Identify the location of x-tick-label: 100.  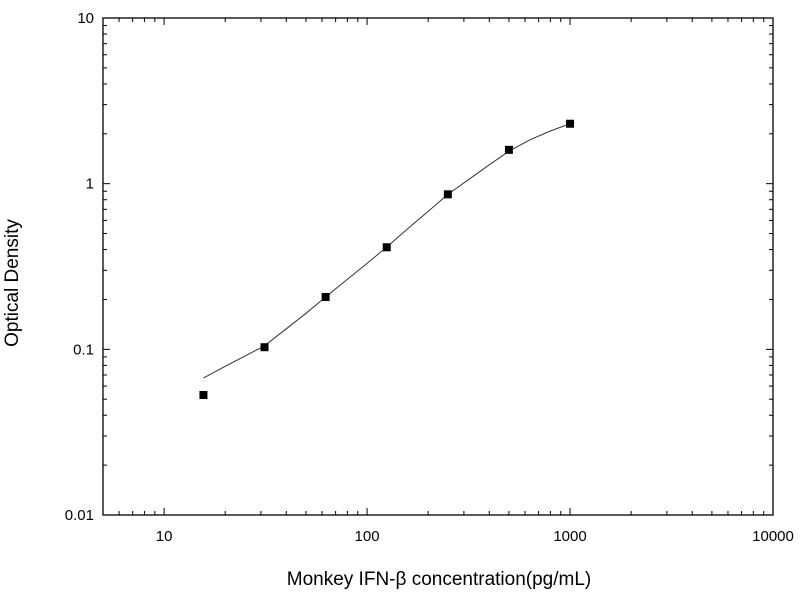
(367, 536).